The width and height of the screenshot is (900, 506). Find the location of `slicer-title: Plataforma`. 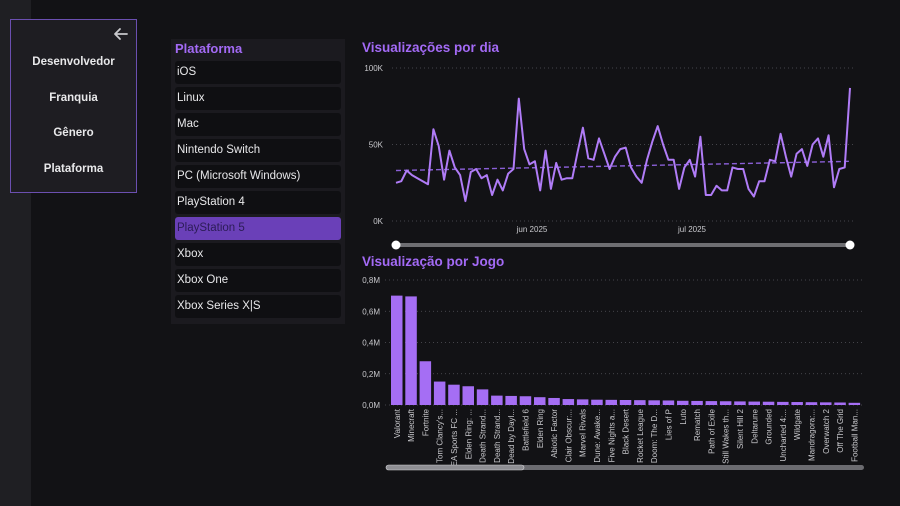

slicer-title: Plataforma is located at coordinates (209, 48).